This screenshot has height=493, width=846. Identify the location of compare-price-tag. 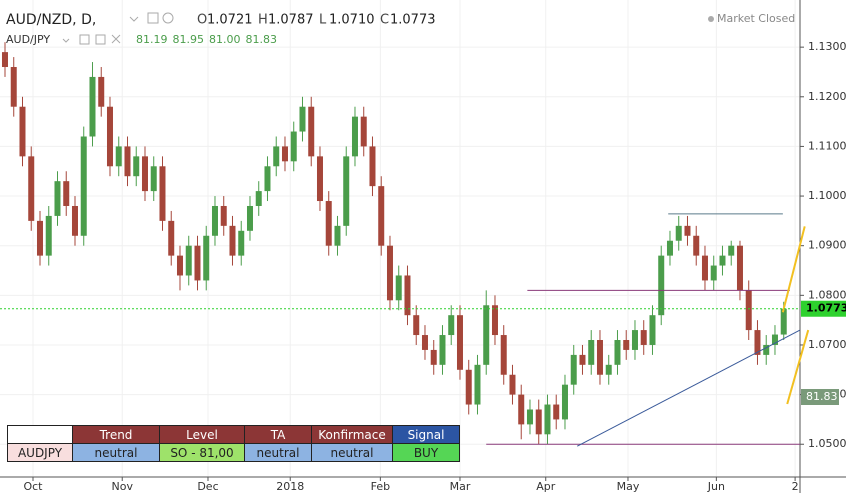
(820, 397).